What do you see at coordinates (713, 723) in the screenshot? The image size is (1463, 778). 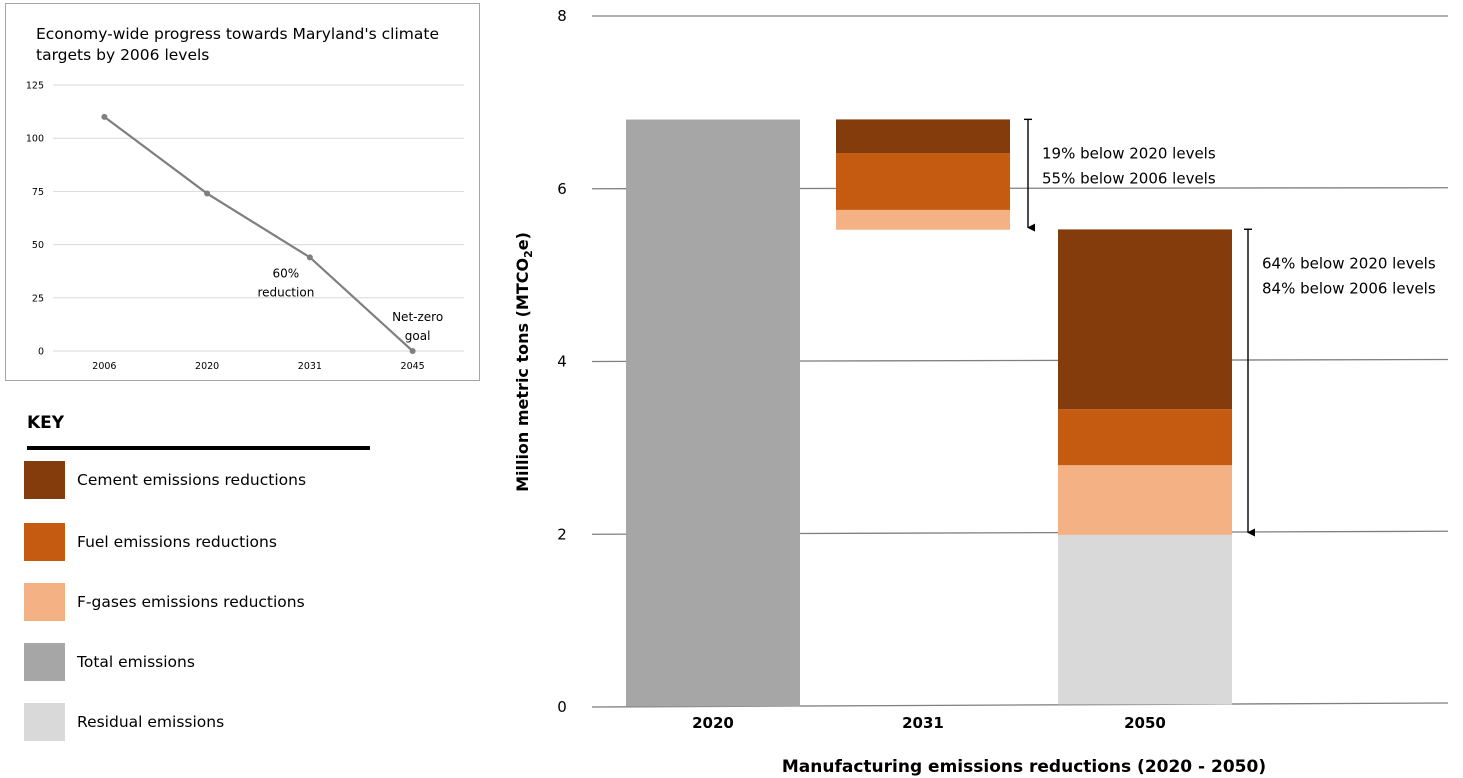 I see `main-x-tick-label: 2020` at bounding box center [713, 723].